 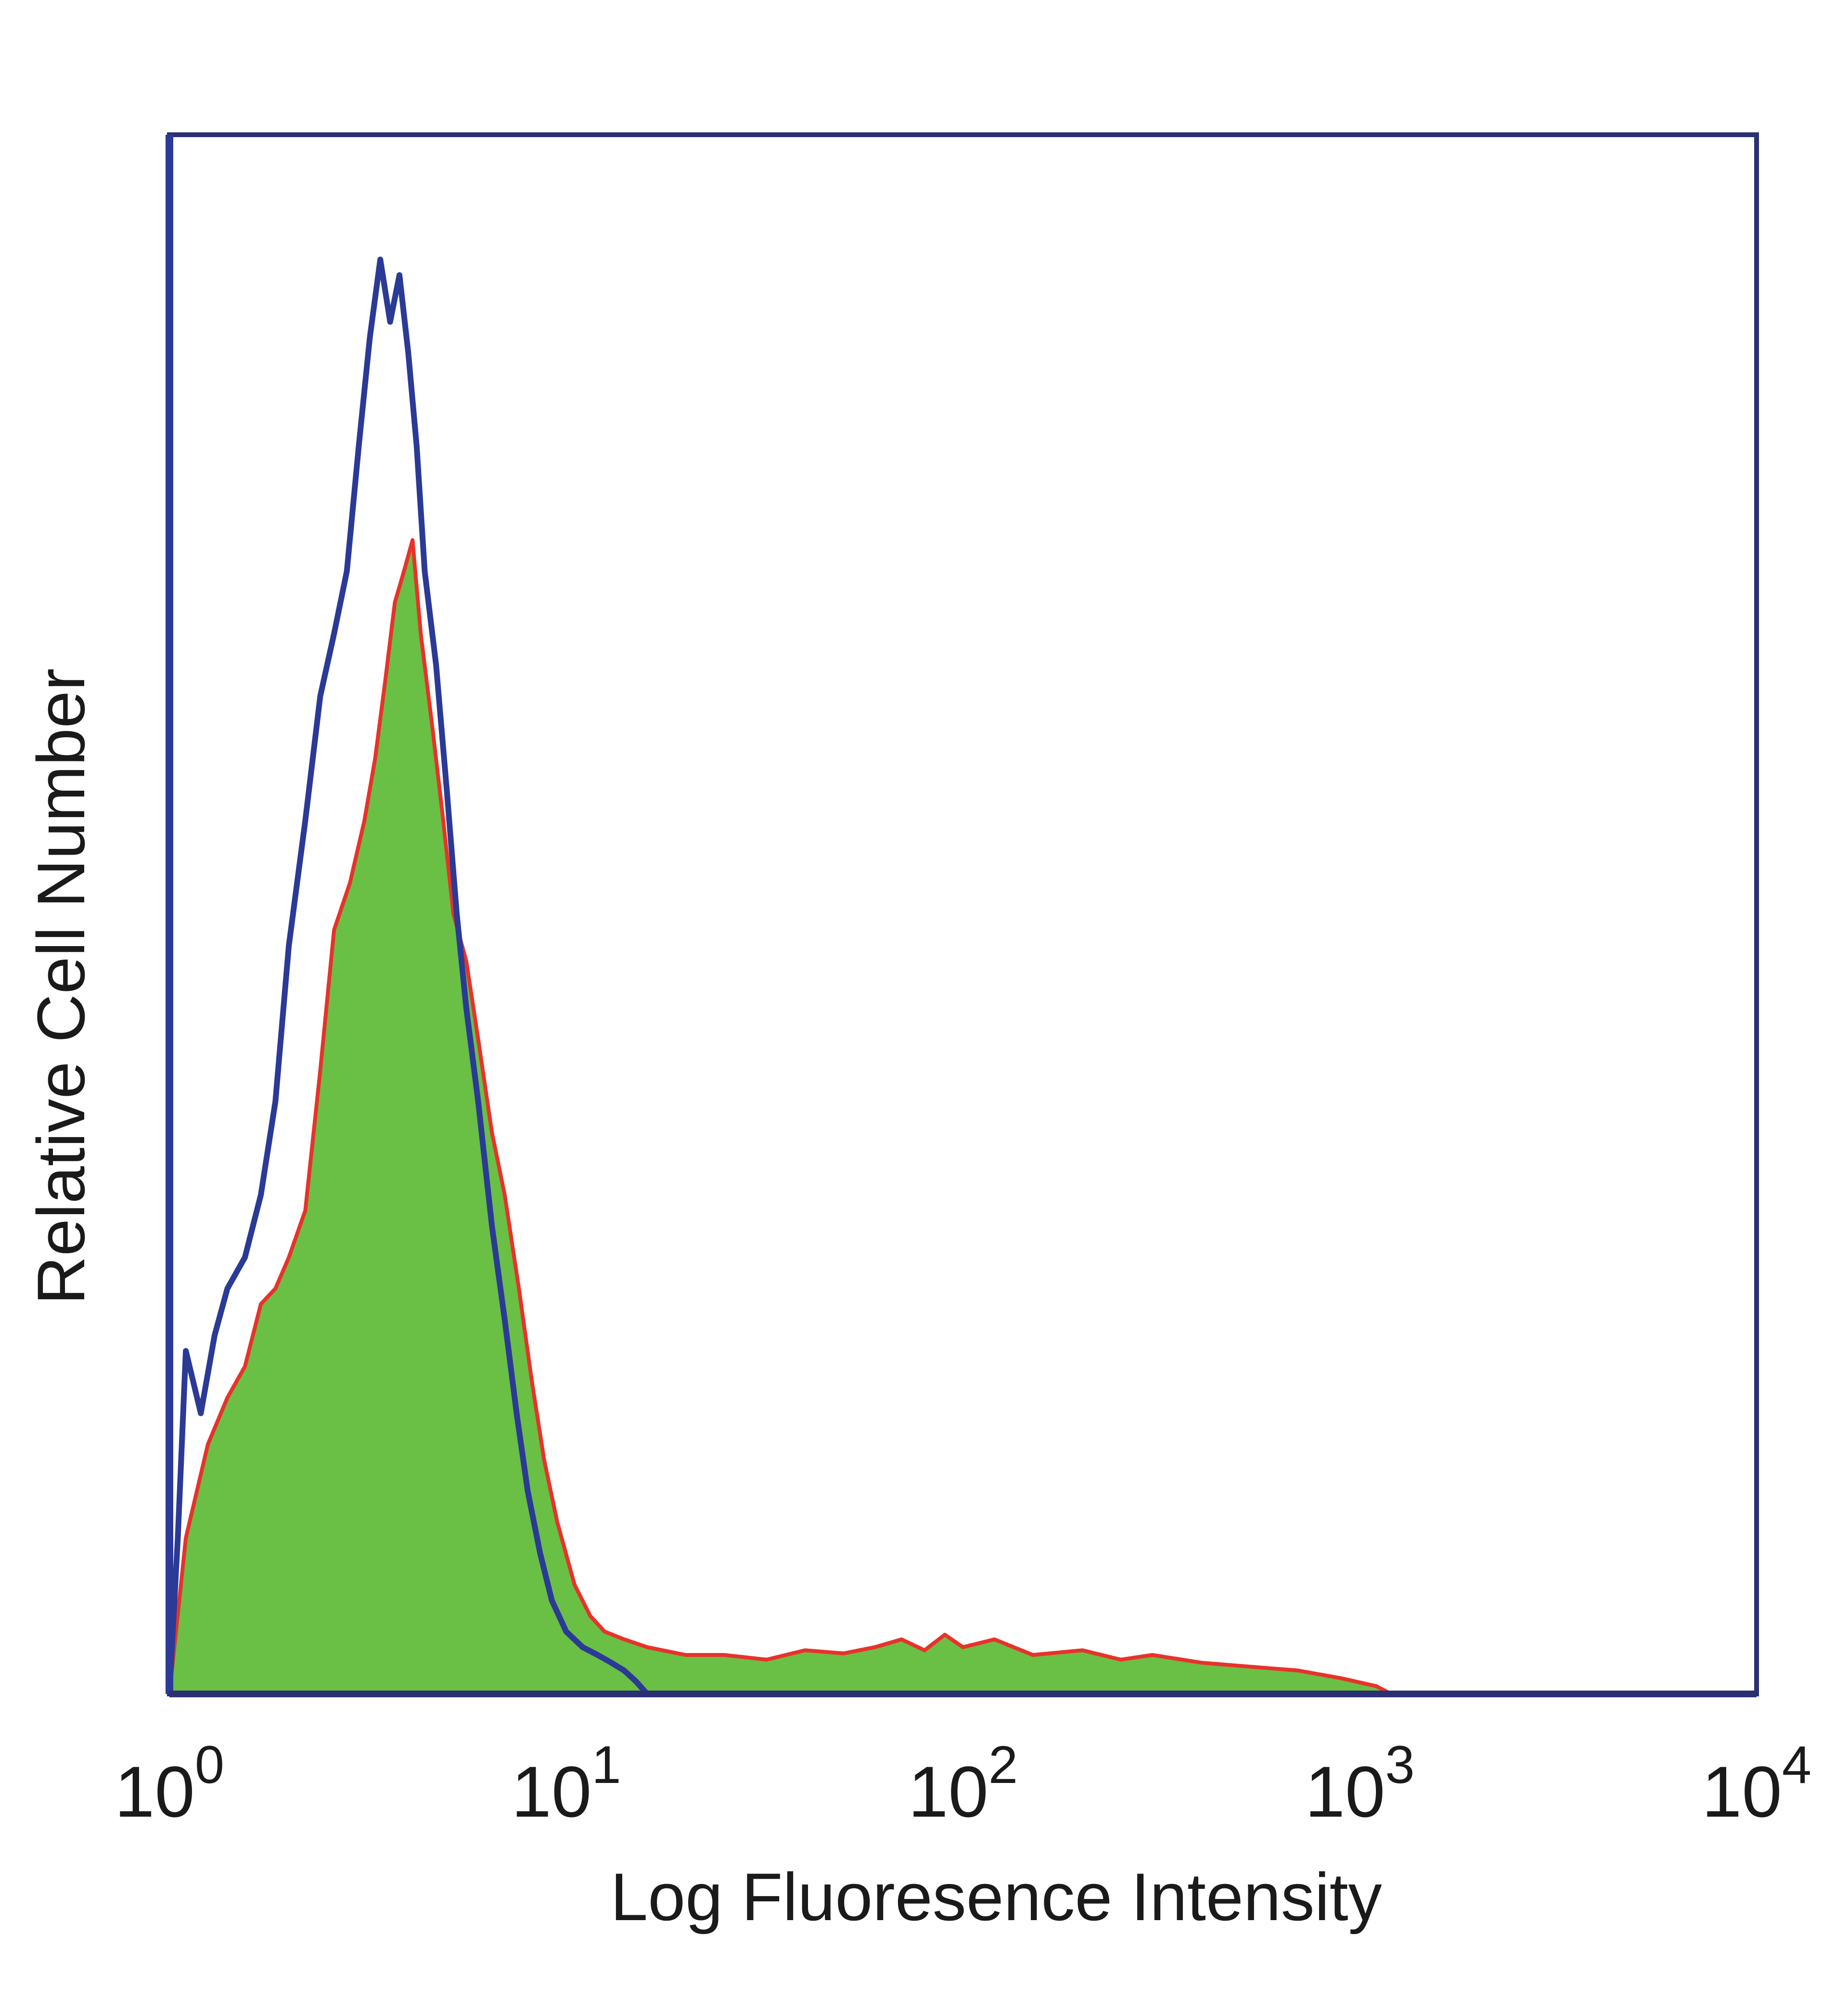 What do you see at coordinates (1756, 1783) in the screenshot?
I see `x-tick-label: 10⁴` at bounding box center [1756, 1783].